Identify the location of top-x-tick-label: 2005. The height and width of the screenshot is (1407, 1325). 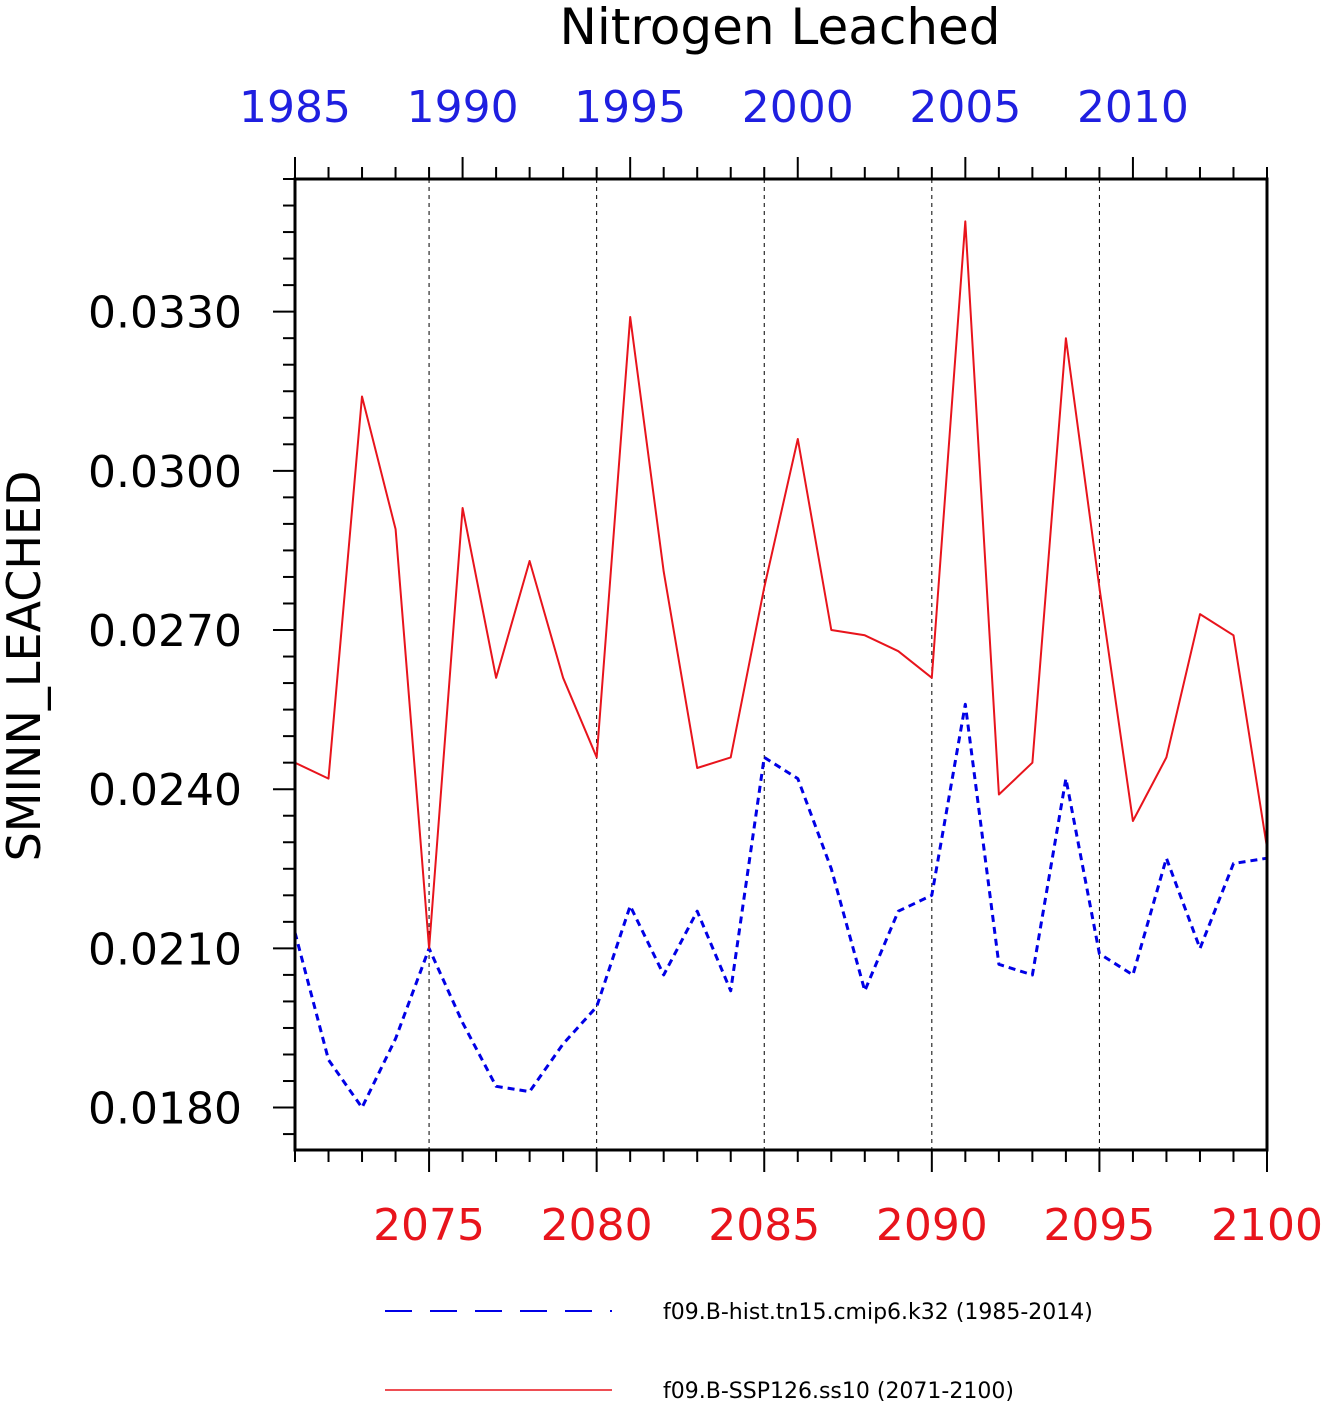
(965, 107).